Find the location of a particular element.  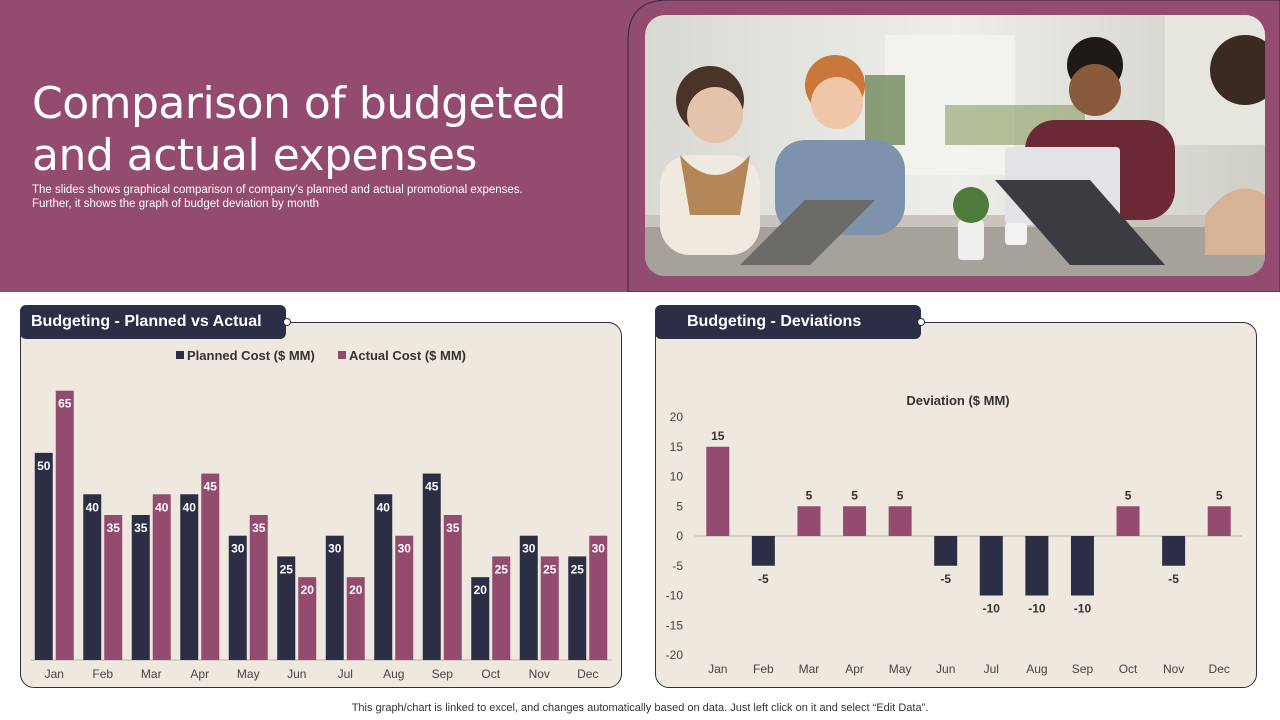

panel-label-connector is located at coordinates (945, 322).